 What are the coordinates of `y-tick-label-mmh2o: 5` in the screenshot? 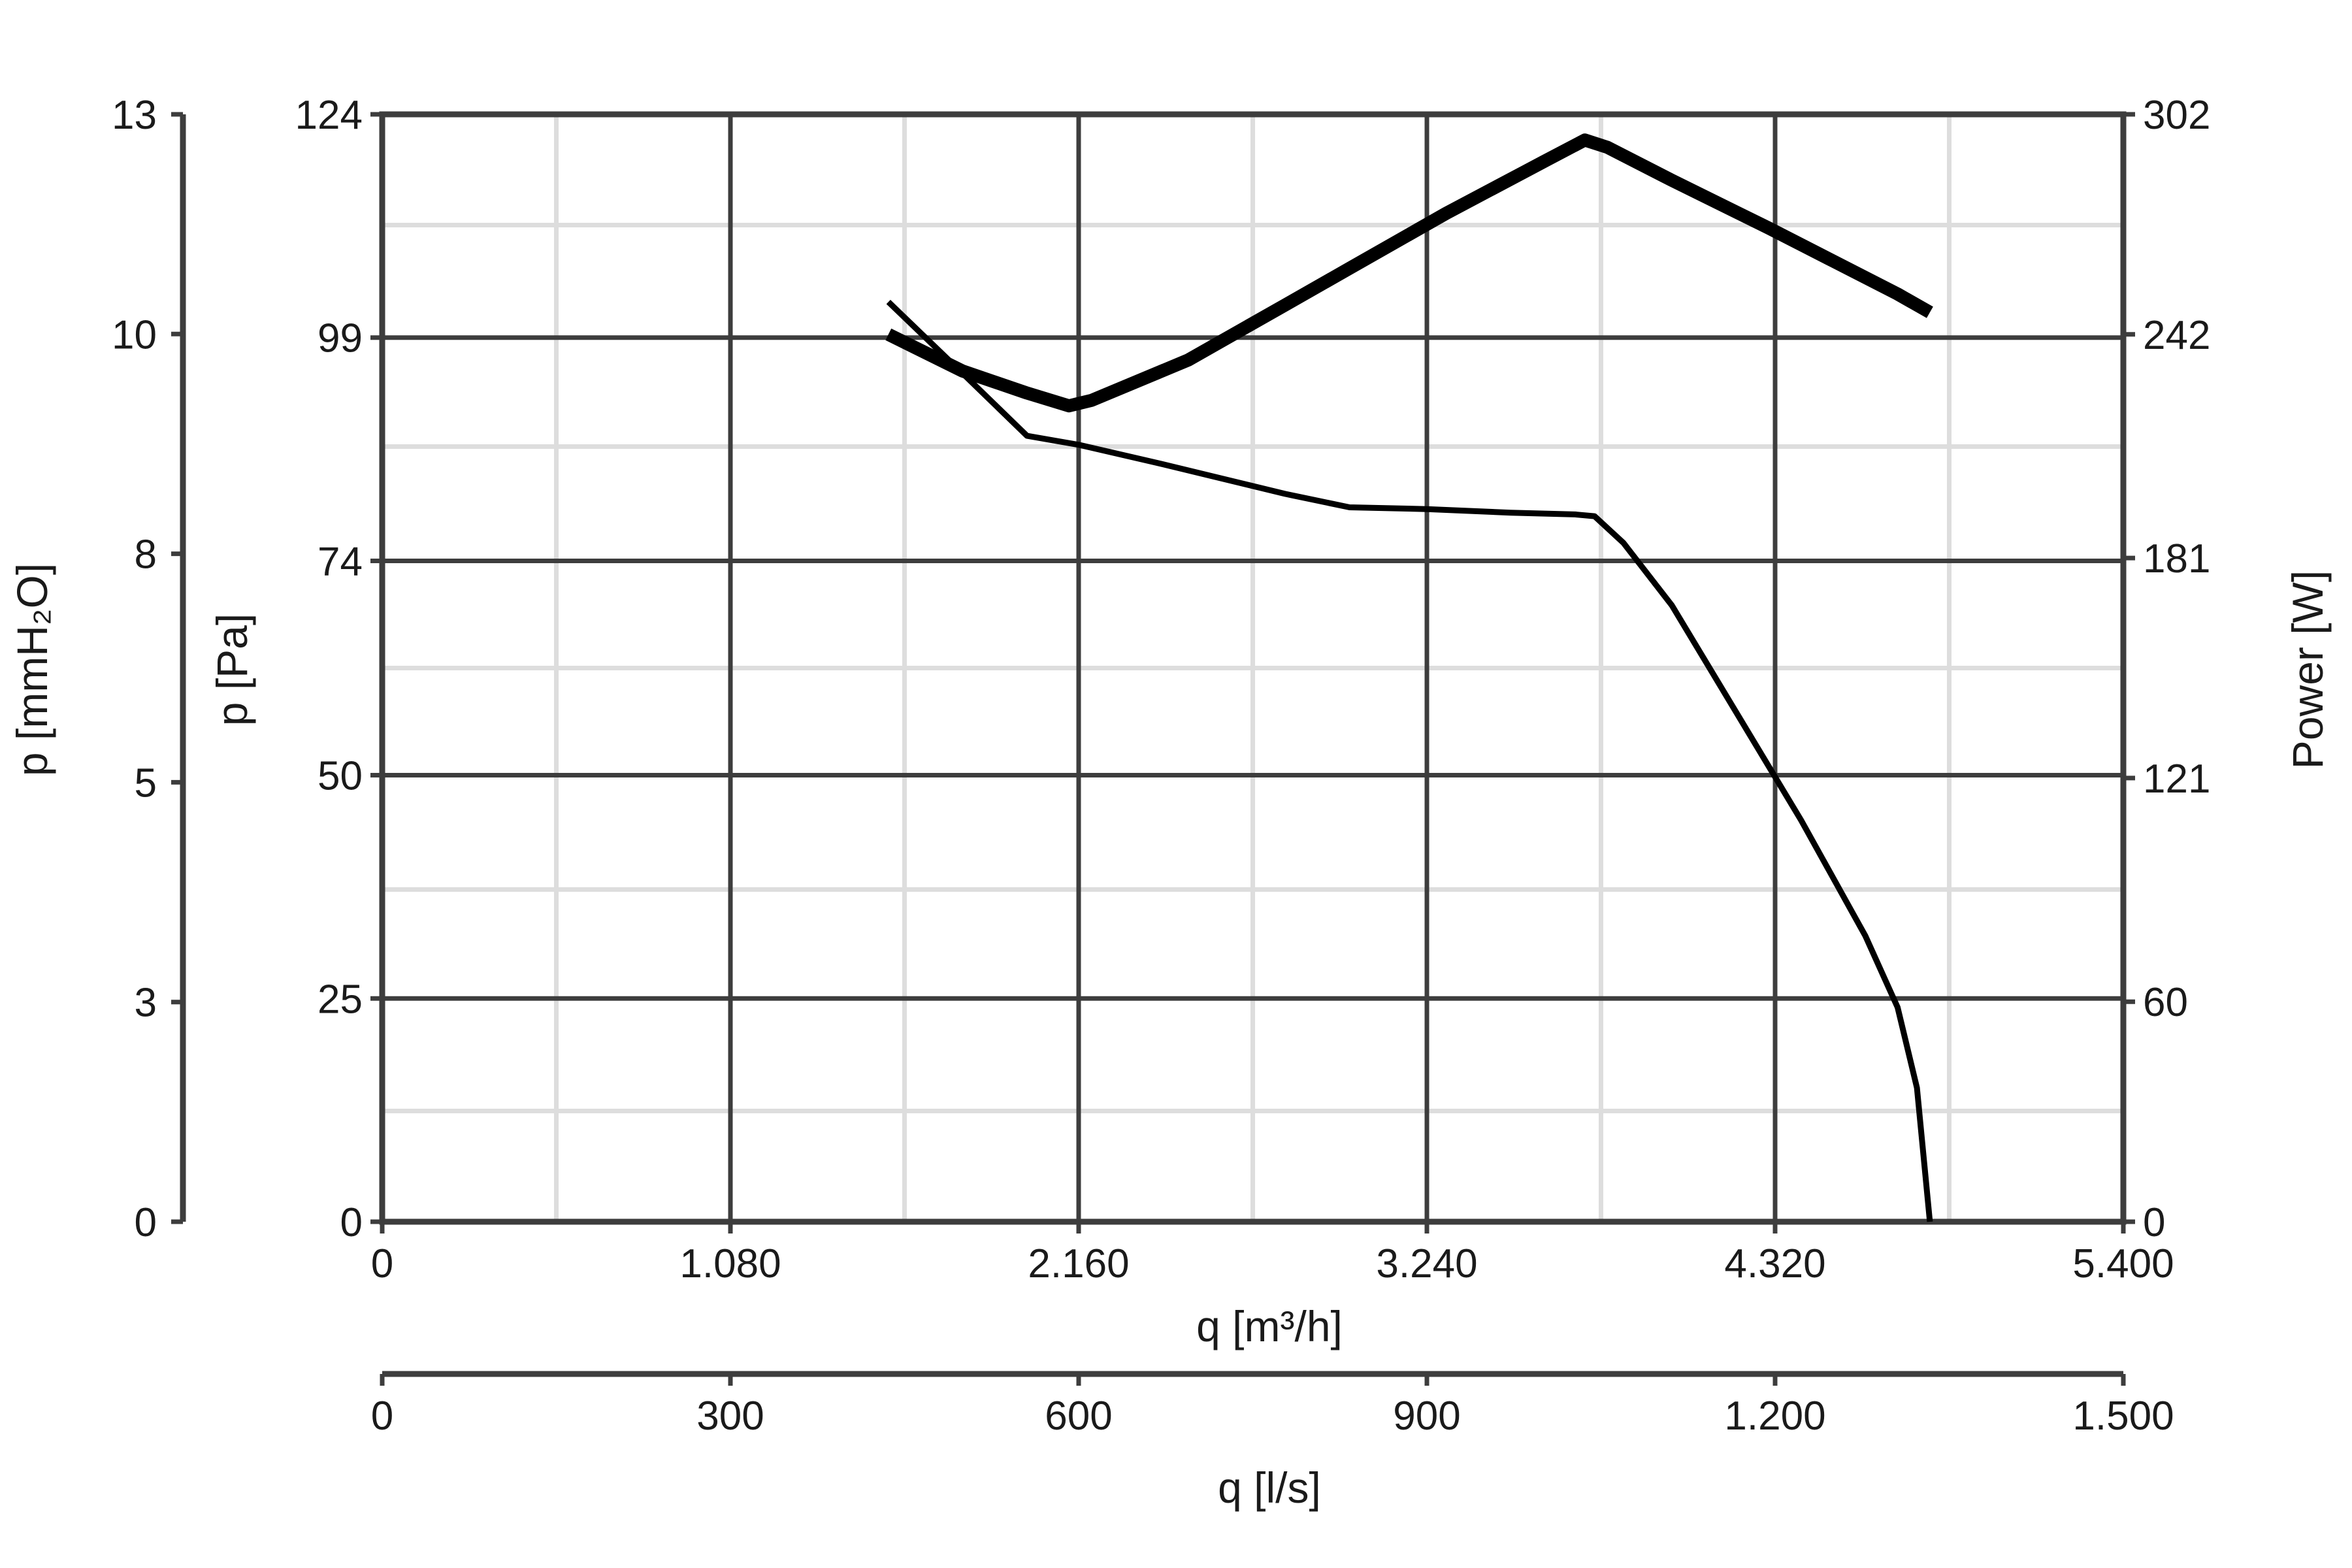 It's located at (146, 783).